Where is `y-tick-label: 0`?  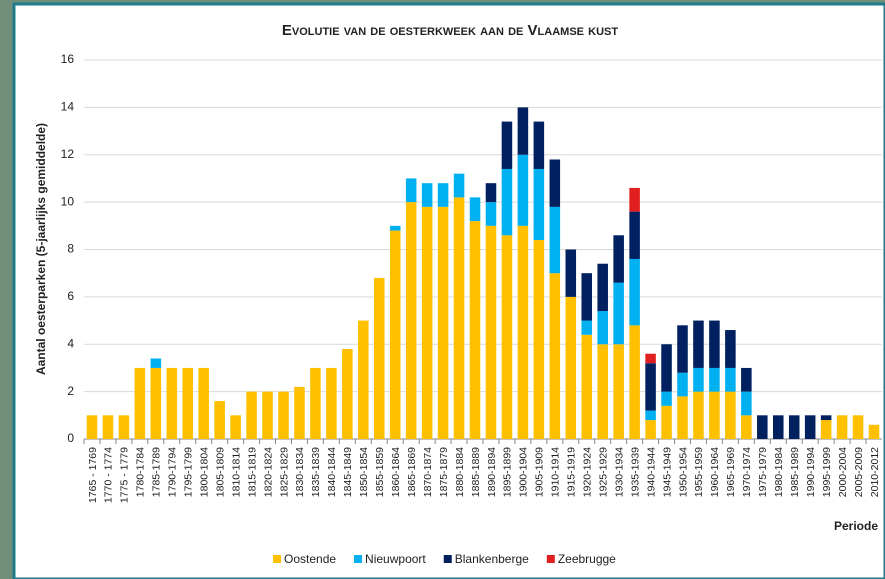 y-tick-label: 0 is located at coordinates (70, 438).